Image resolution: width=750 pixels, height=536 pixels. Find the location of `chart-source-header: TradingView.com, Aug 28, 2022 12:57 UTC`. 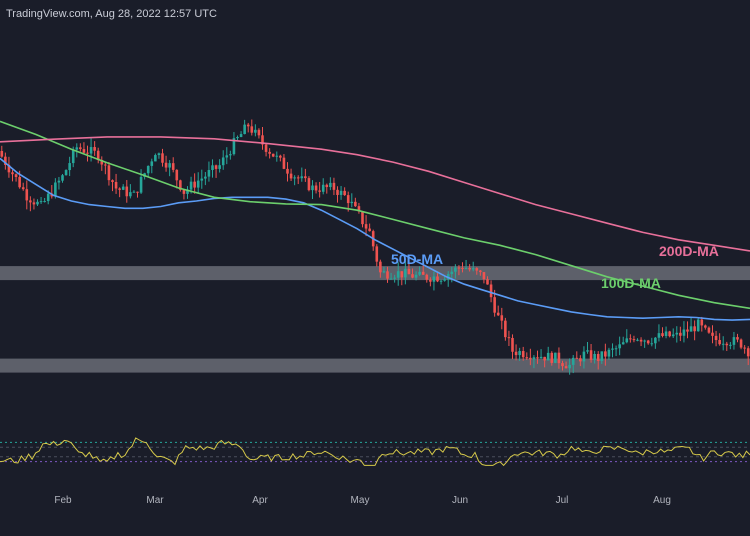

chart-source-header: TradingView.com, Aug 28, 2022 12:57 UTC is located at coordinates (111, 14).